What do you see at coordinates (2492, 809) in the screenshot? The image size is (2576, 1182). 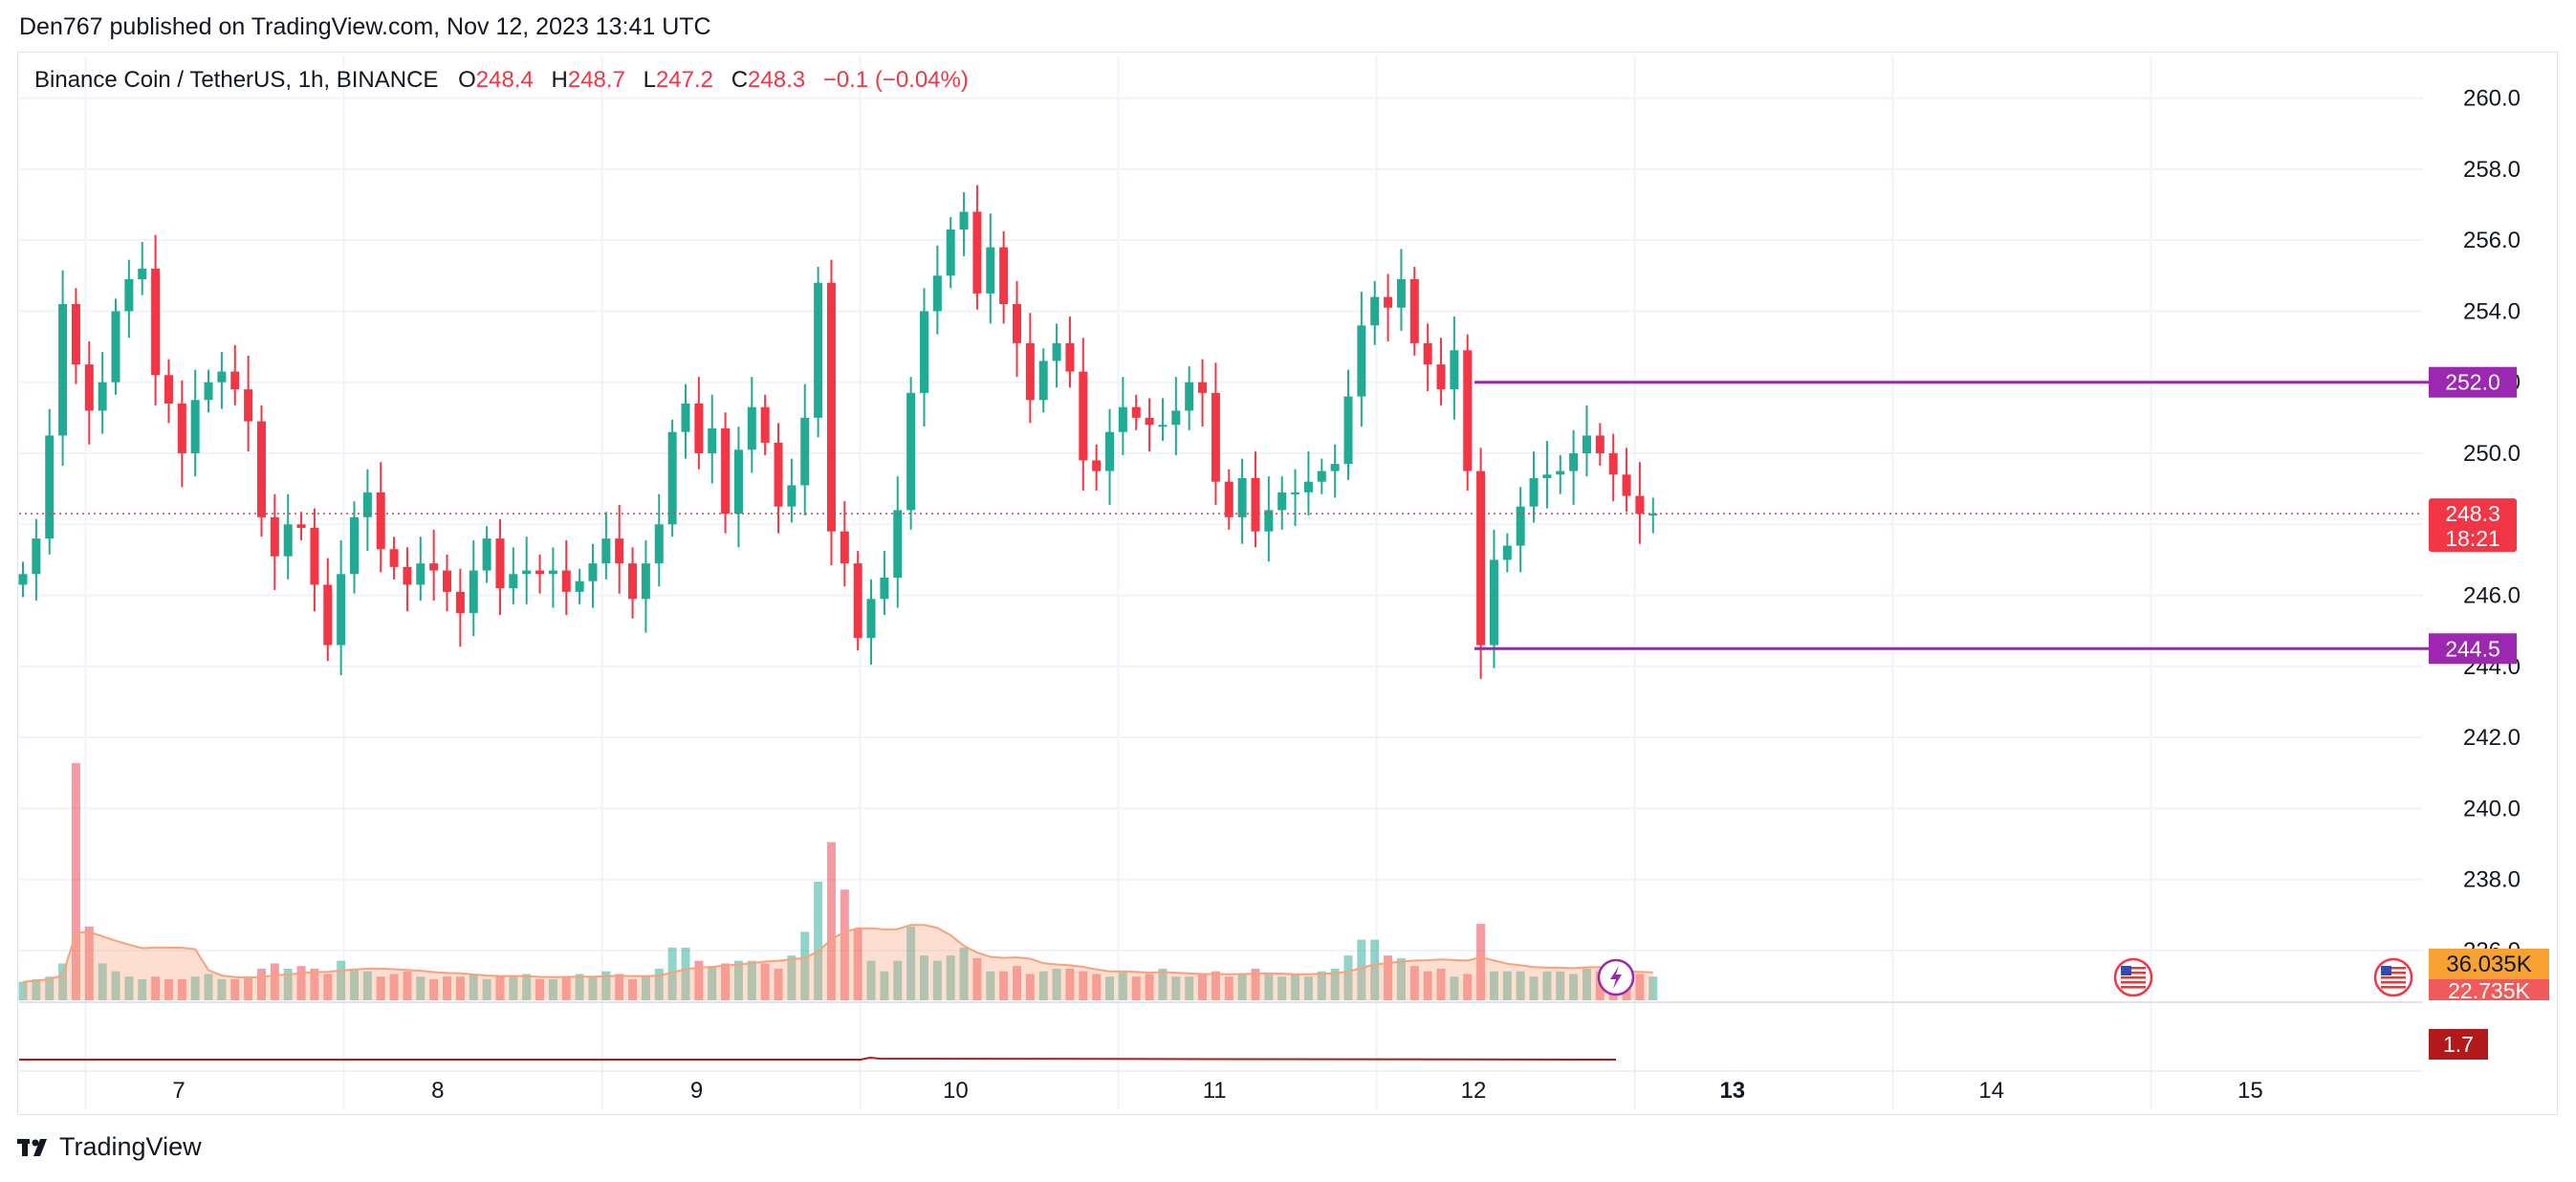 I see `price-tick-label: 240.0` at bounding box center [2492, 809].